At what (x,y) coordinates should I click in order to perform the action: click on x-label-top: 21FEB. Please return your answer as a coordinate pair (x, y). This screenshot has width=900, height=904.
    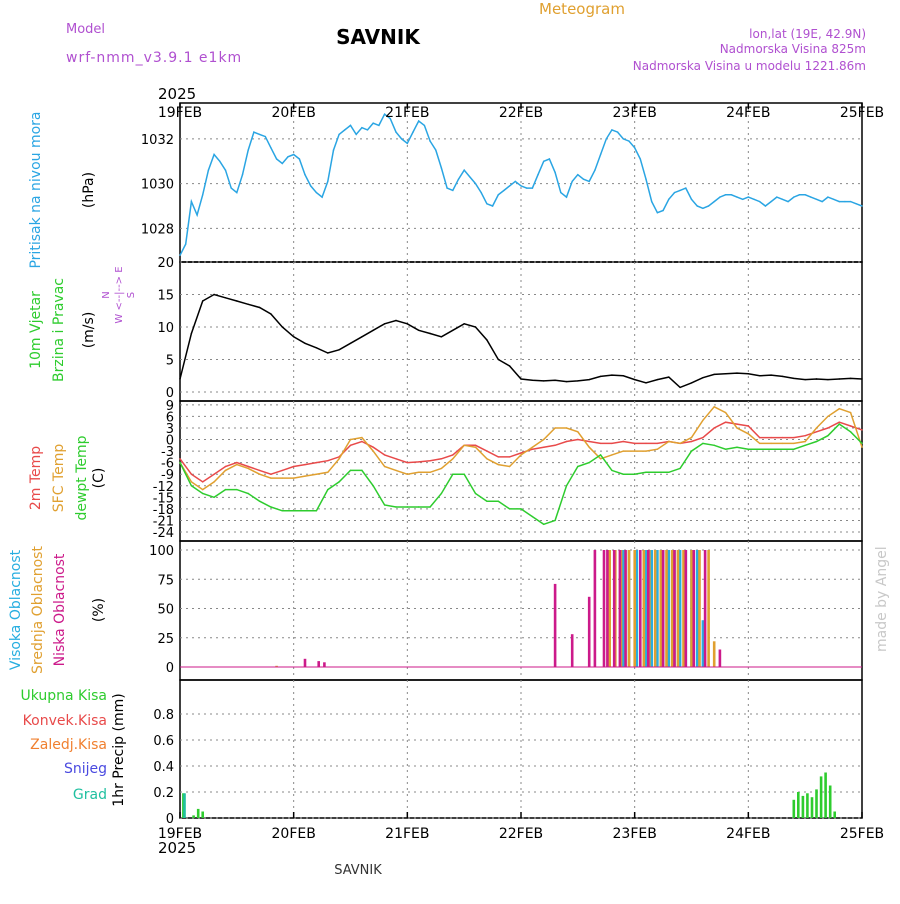
    Looking at the image, I should click on (407, 113).